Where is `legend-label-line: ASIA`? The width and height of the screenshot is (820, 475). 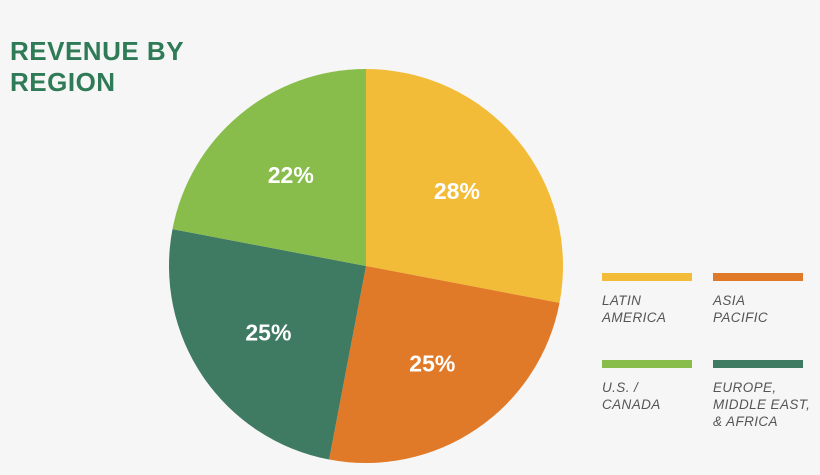
legend-label-line: ASIA is located at coordinates (729, 300).